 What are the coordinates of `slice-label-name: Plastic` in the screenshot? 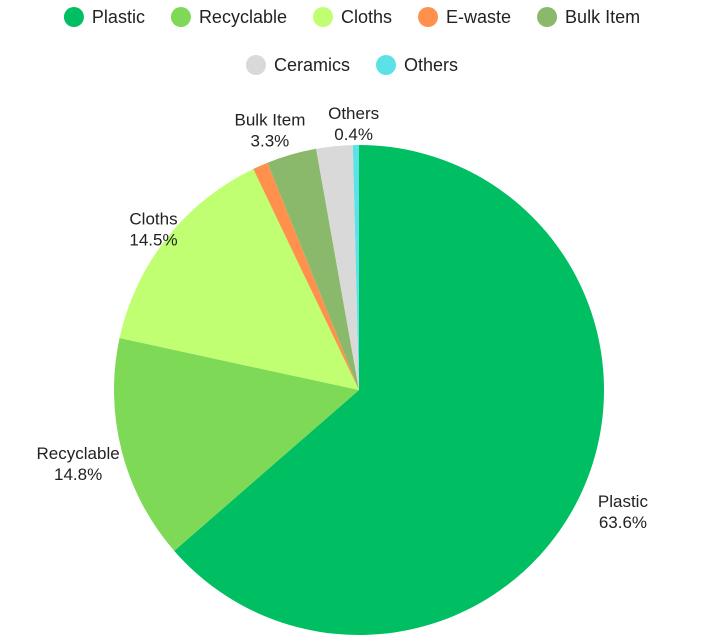 It's located at (623, 501).